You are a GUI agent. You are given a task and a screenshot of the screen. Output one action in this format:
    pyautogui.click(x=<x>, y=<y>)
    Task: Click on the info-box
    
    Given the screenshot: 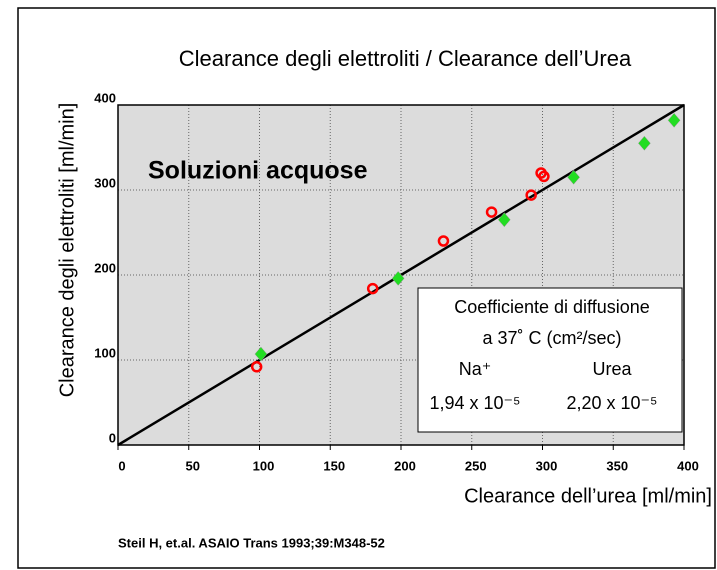 What is the action you would take?
    pyautogui.click(x=550, y=360)
    